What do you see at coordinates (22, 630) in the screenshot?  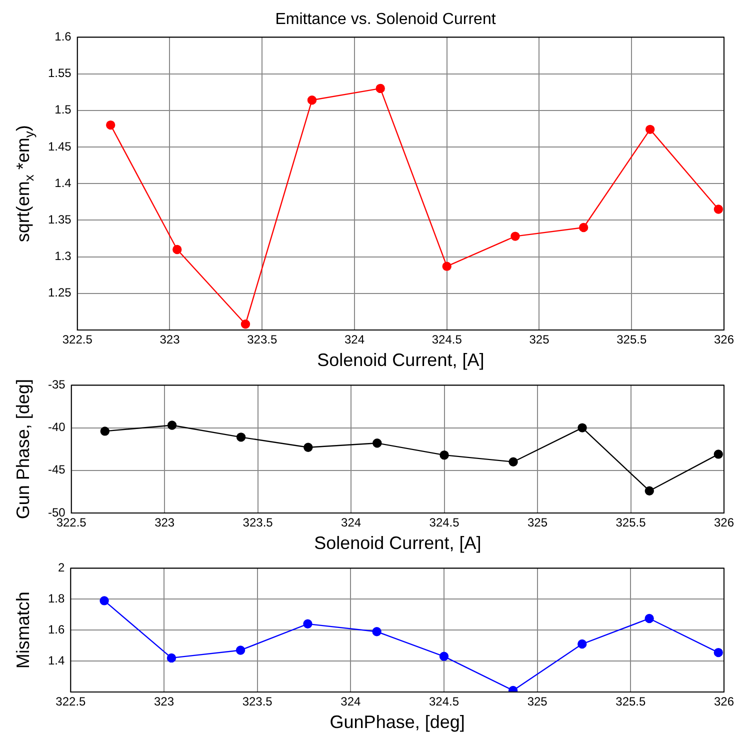 I see `y-axis-title: Mismatch` at bounding box center [22, 630].